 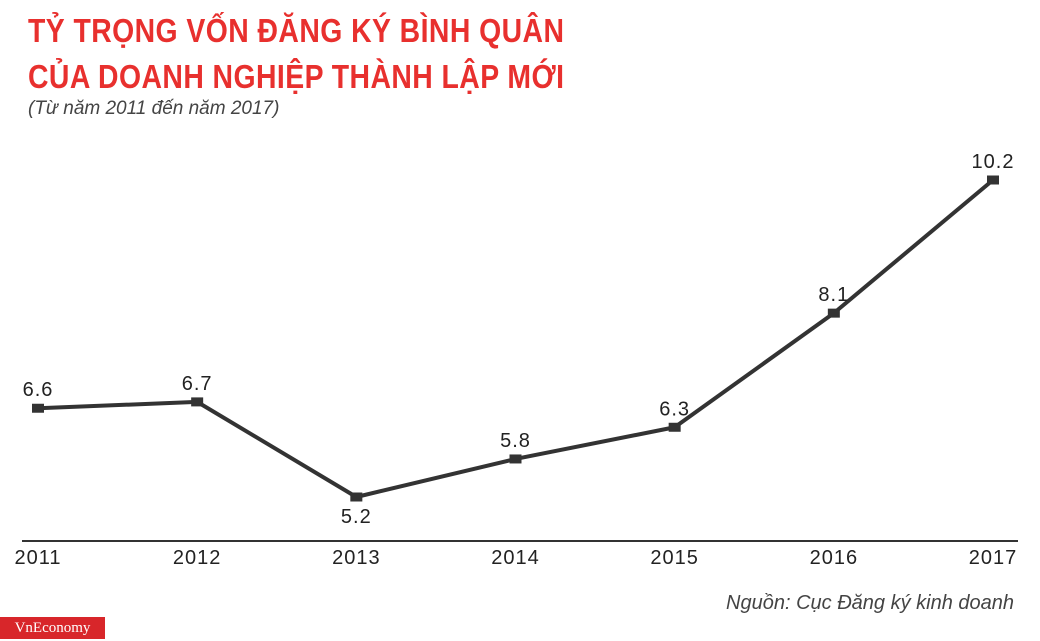 What do you see at coordinates (833, 295) in the screenshot?
I see `data-label: 8.1` at bounding box center [833, 295].